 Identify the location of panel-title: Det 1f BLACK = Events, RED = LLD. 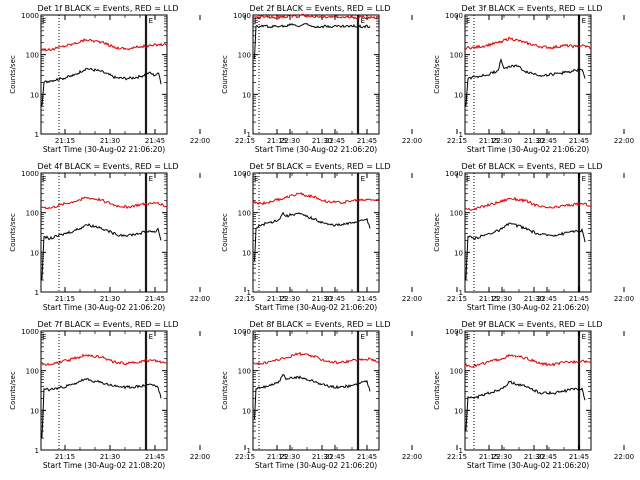
(107, 8).